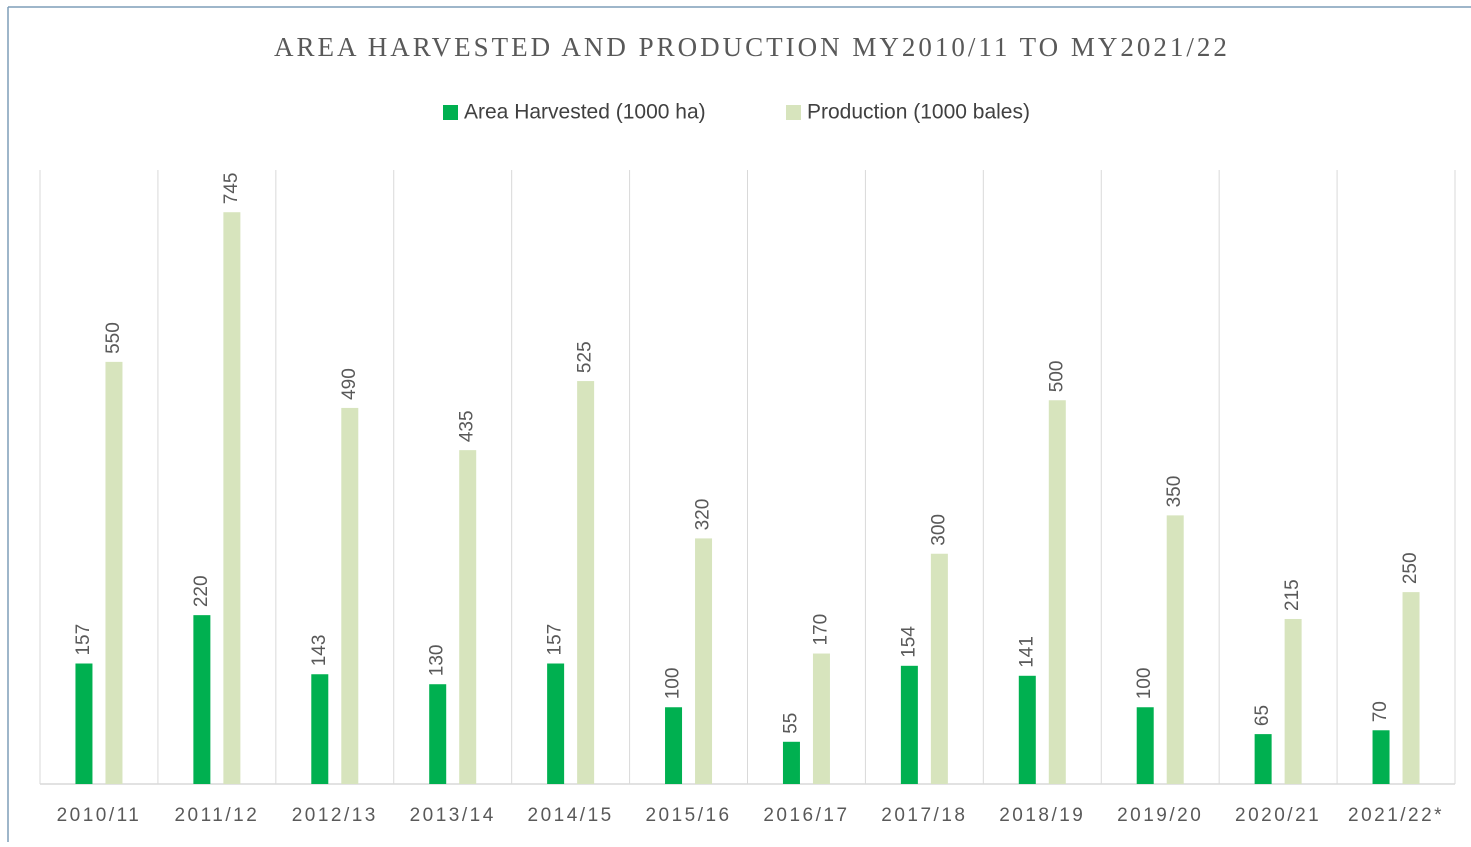 The image size is (1471, 847). What do you see at coordinates (1042, 815) in the screenshot?
I see `x-tick-label: 2018/19` at bounding box center [1042, 815].